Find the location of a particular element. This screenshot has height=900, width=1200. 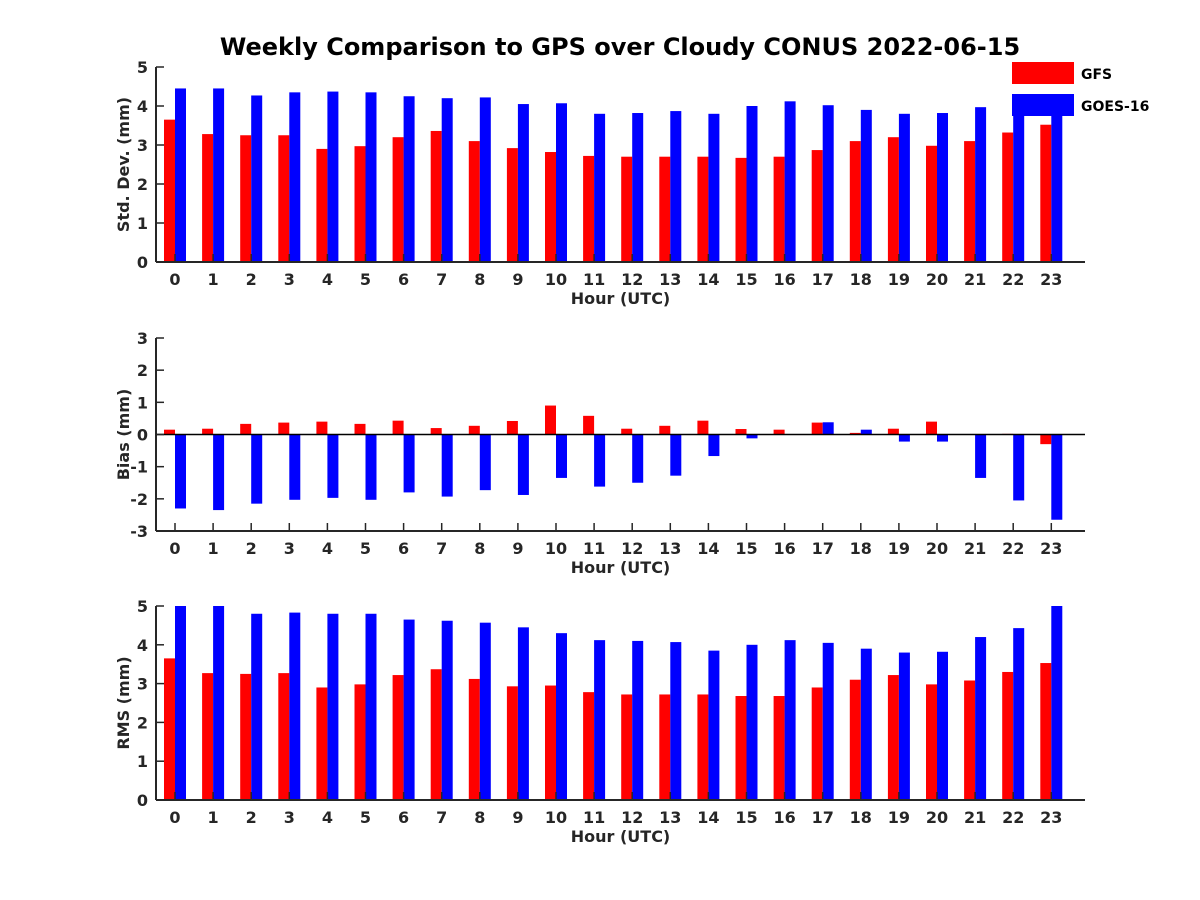

x-tick-label: 19 is located at coordinates (899, 817).